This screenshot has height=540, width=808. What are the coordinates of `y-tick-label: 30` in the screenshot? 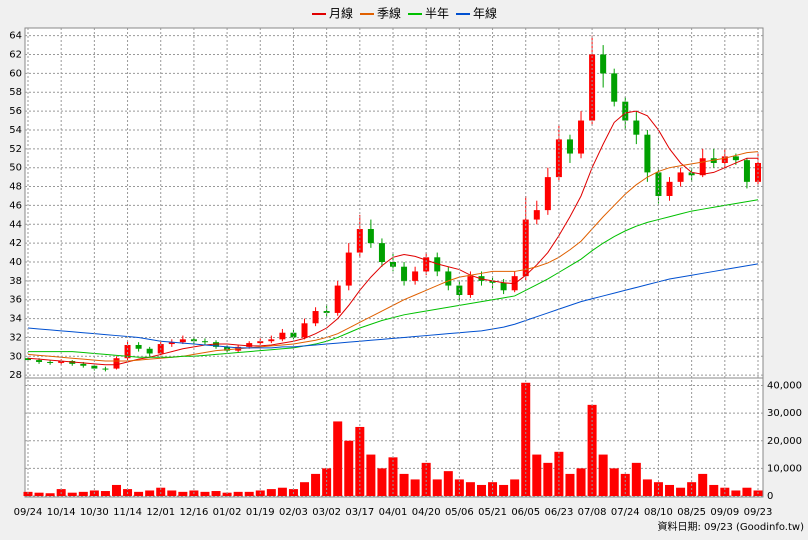 It's located at (15, 356).